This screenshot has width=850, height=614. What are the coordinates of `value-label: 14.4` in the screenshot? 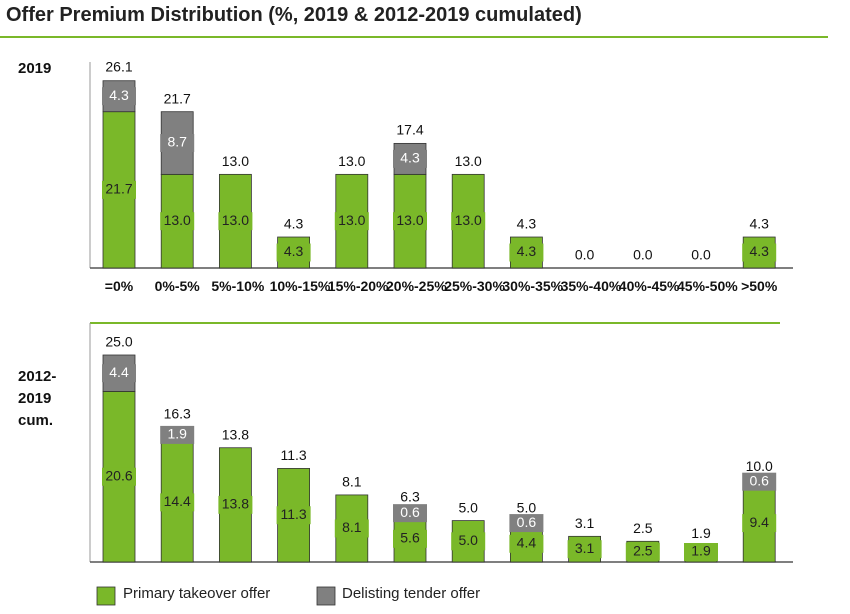 It's located at (177, 501).